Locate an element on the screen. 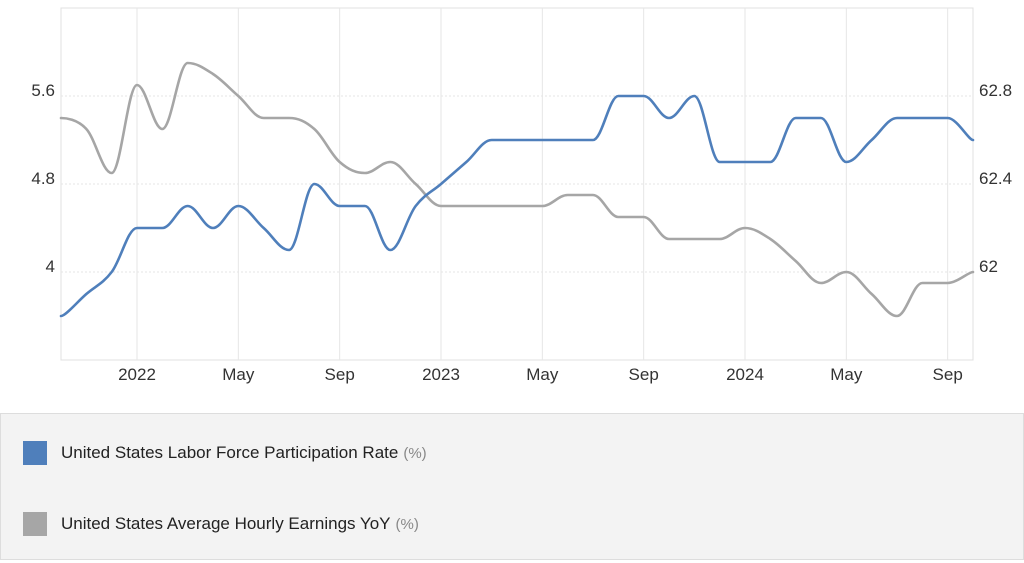 This screenshot has width=1024, height=563. x-tick-label: 2022 is located at coordinates (137, 374).